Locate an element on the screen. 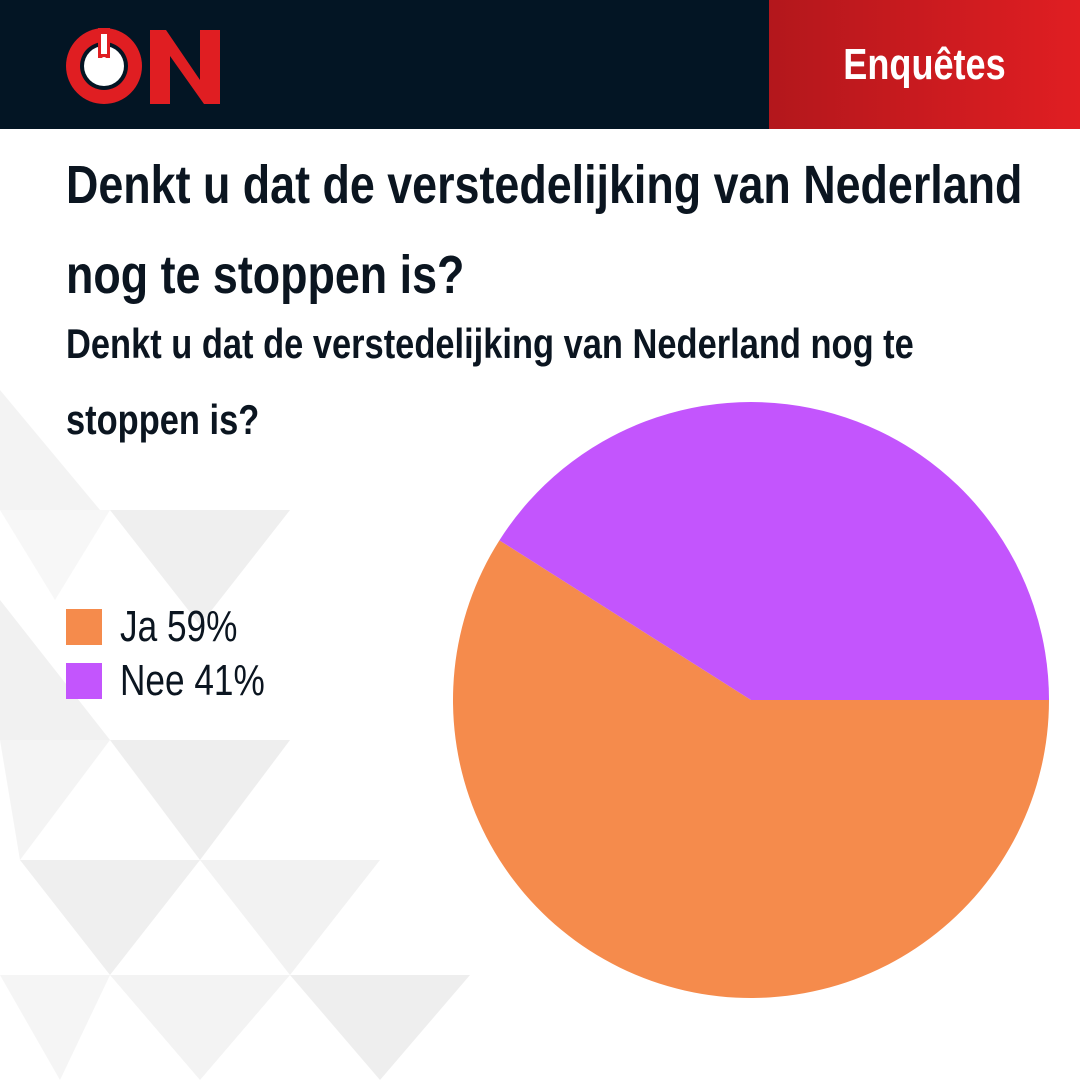 This screenshot has width=1080, height=1080. legend-item-nee: Nee 41% is located at coordinates (183, 681).